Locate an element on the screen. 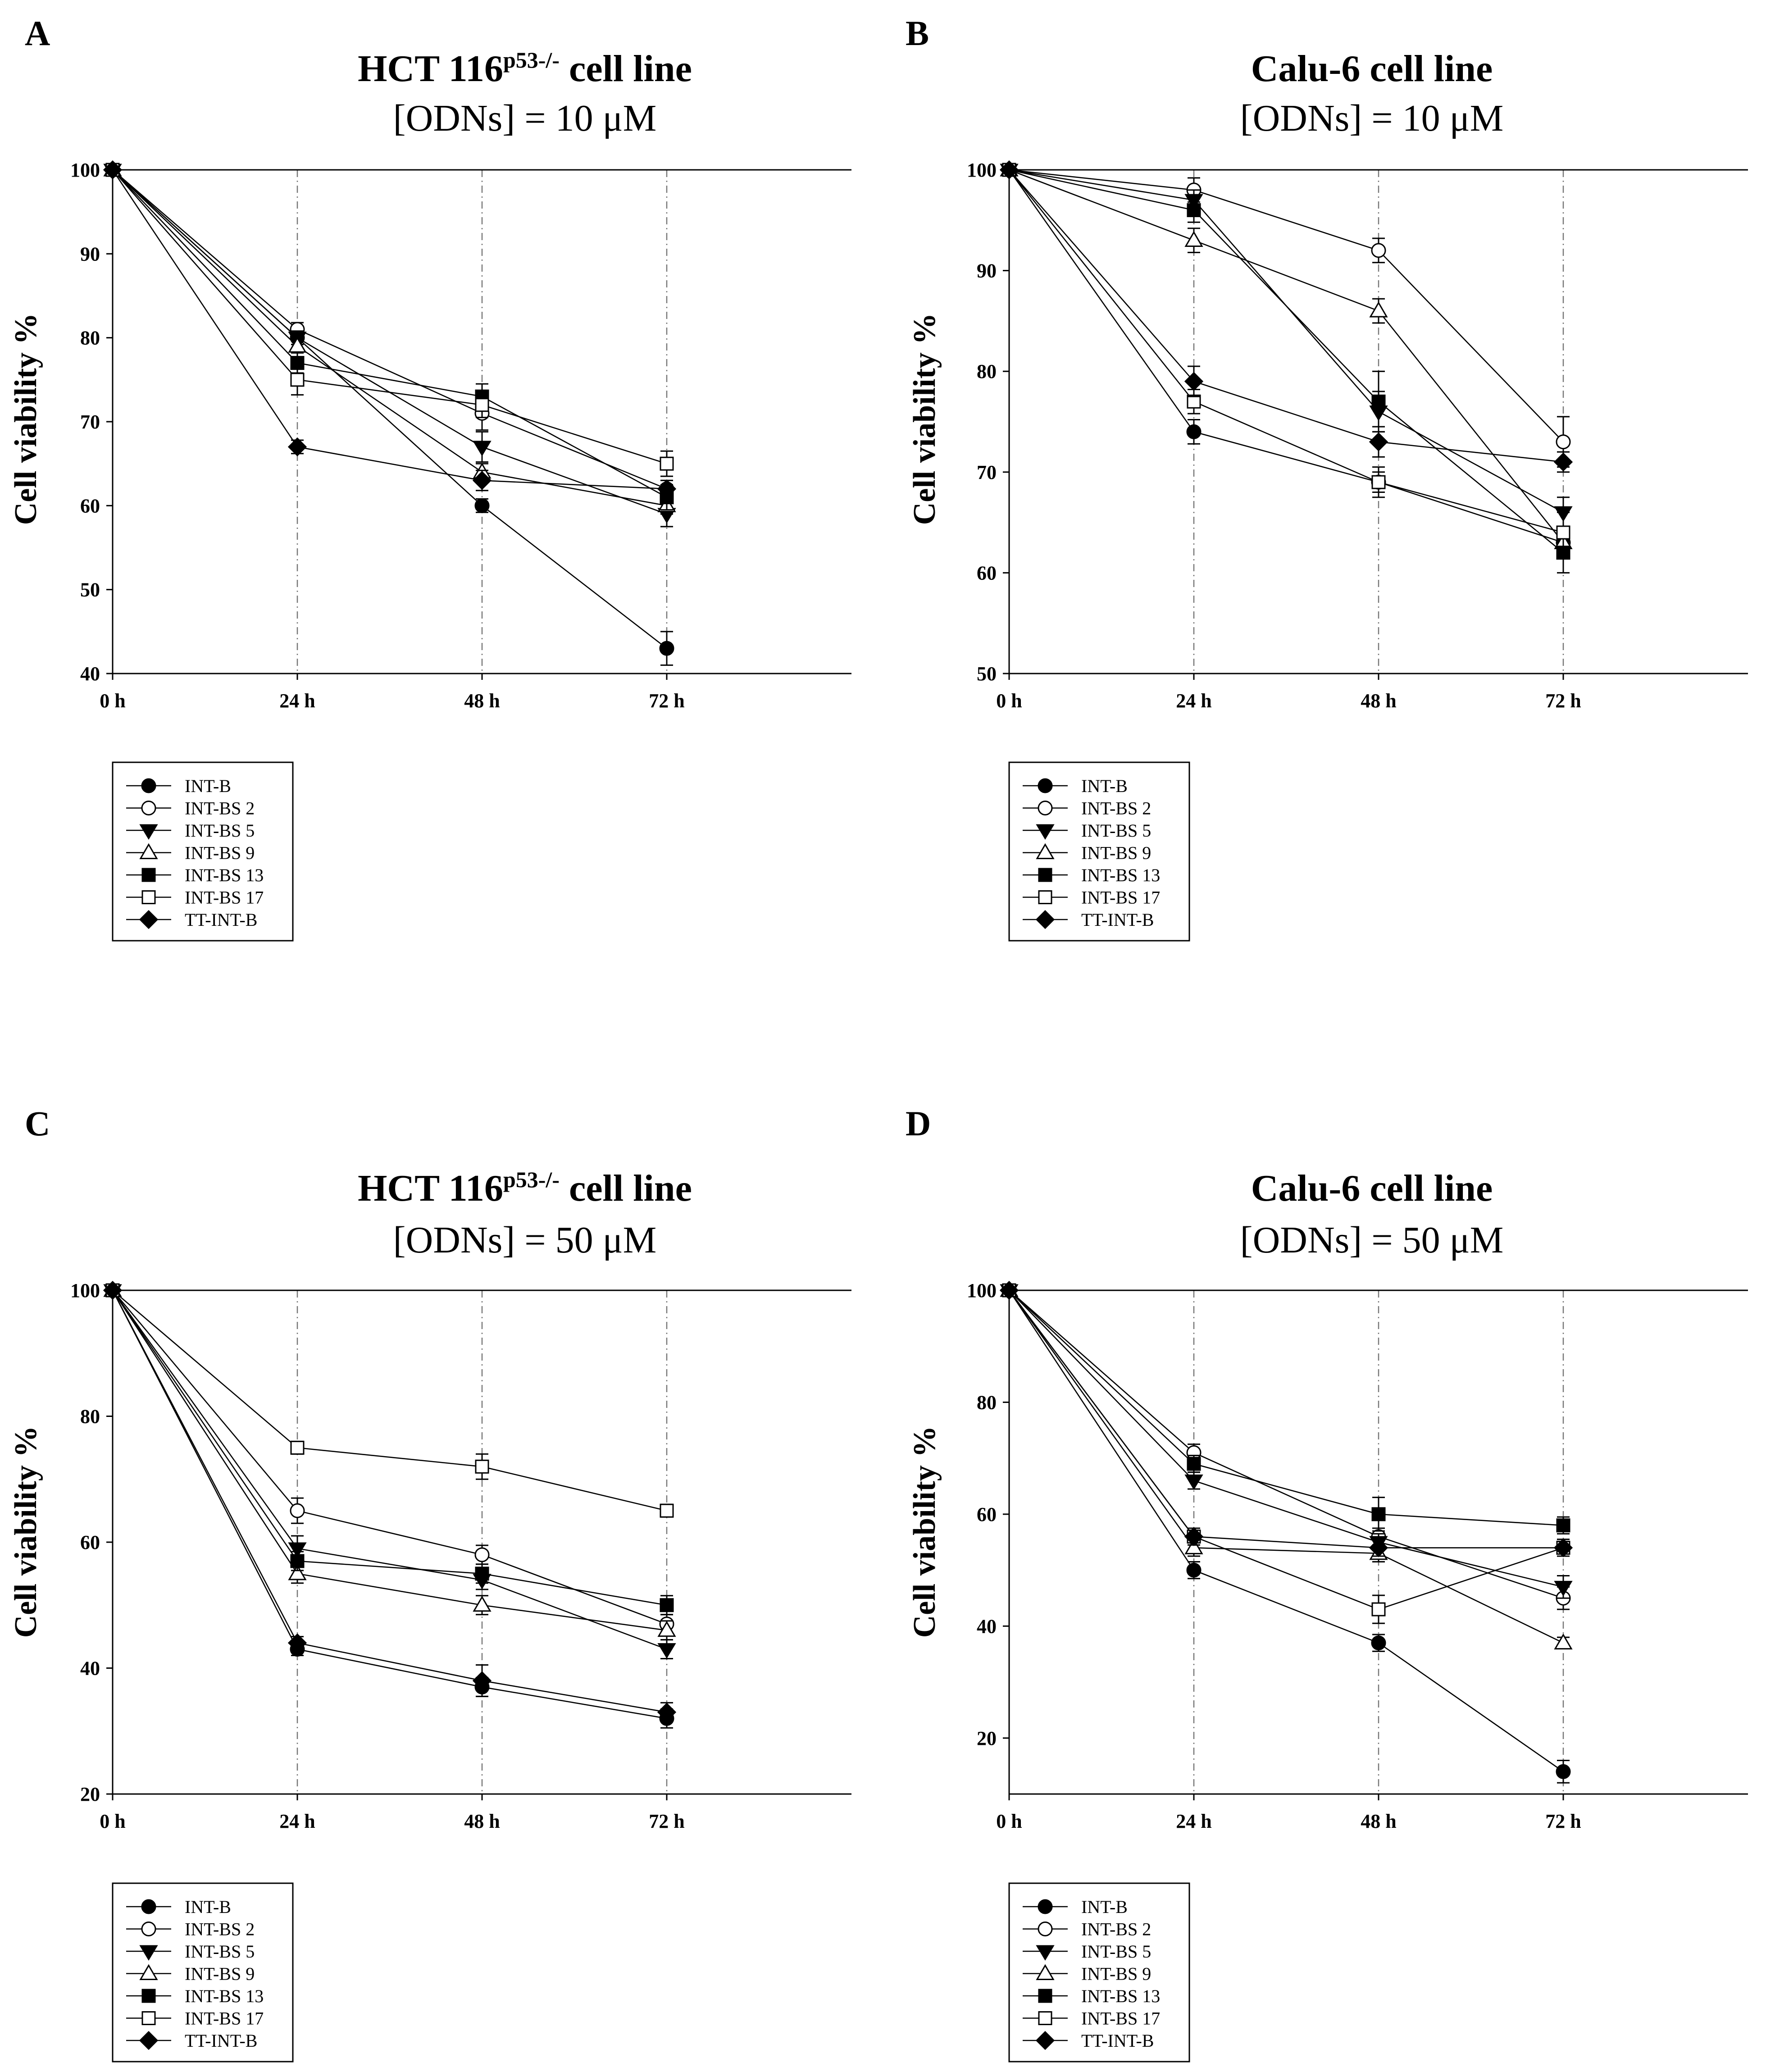  chart-title-main: Calu-6 cell line is located at coordinates (1372, 69).